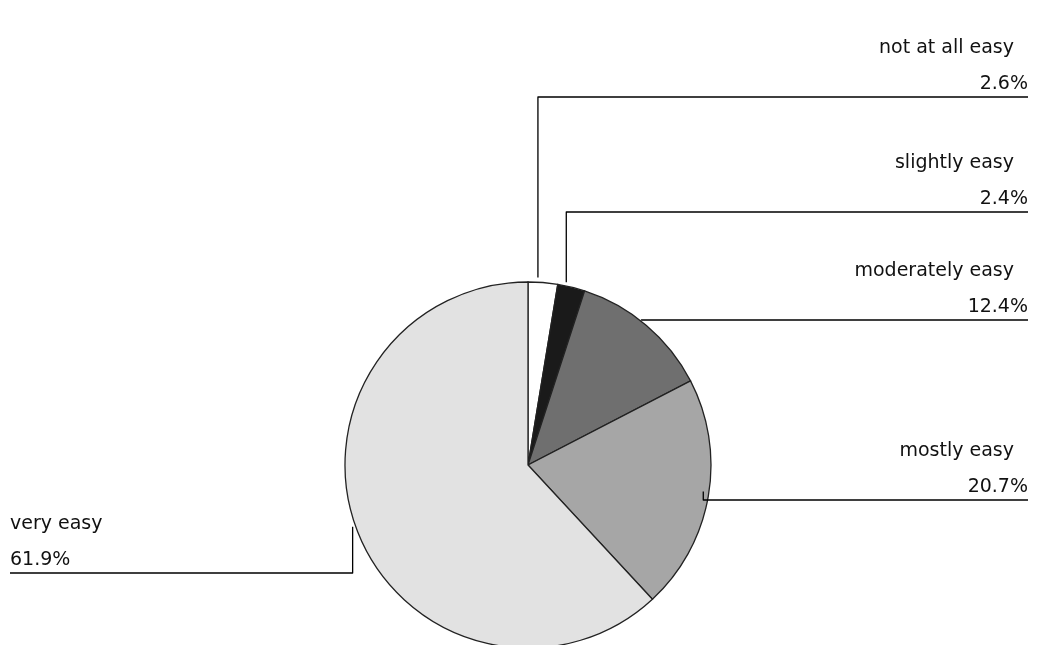 The height and width of the screenshot is (653, 1038). Describe the element at coordinates (997, 485) in the screenshot. I see `data-label: 20.7%` at that location.